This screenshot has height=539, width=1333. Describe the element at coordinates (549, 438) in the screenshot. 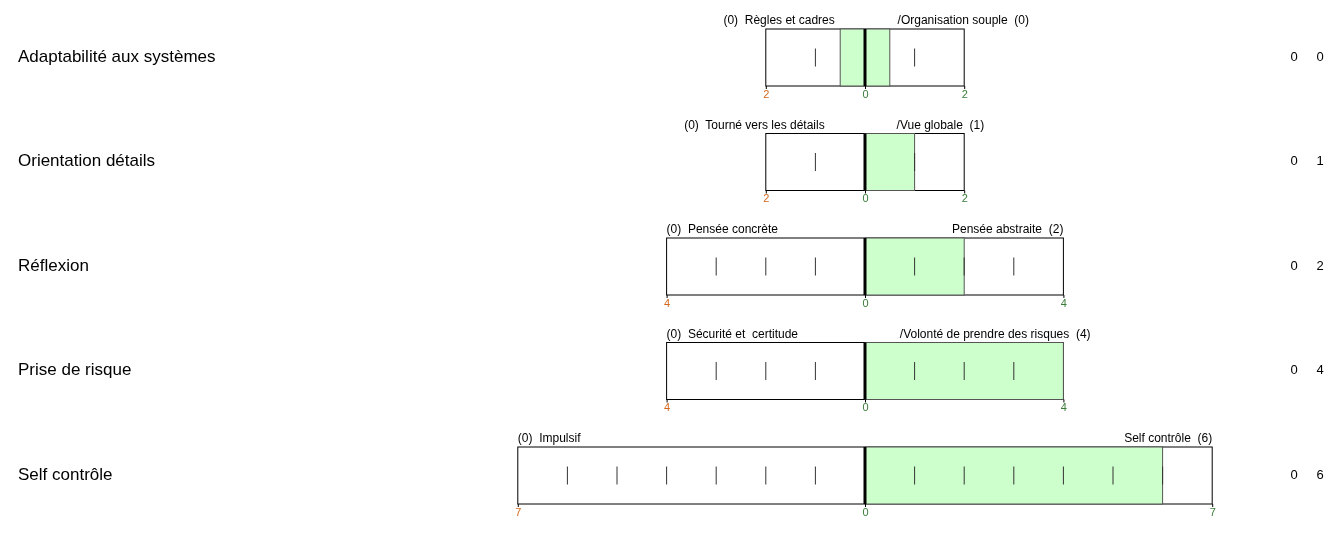

I see `text: (0) Impulsif` at that location.